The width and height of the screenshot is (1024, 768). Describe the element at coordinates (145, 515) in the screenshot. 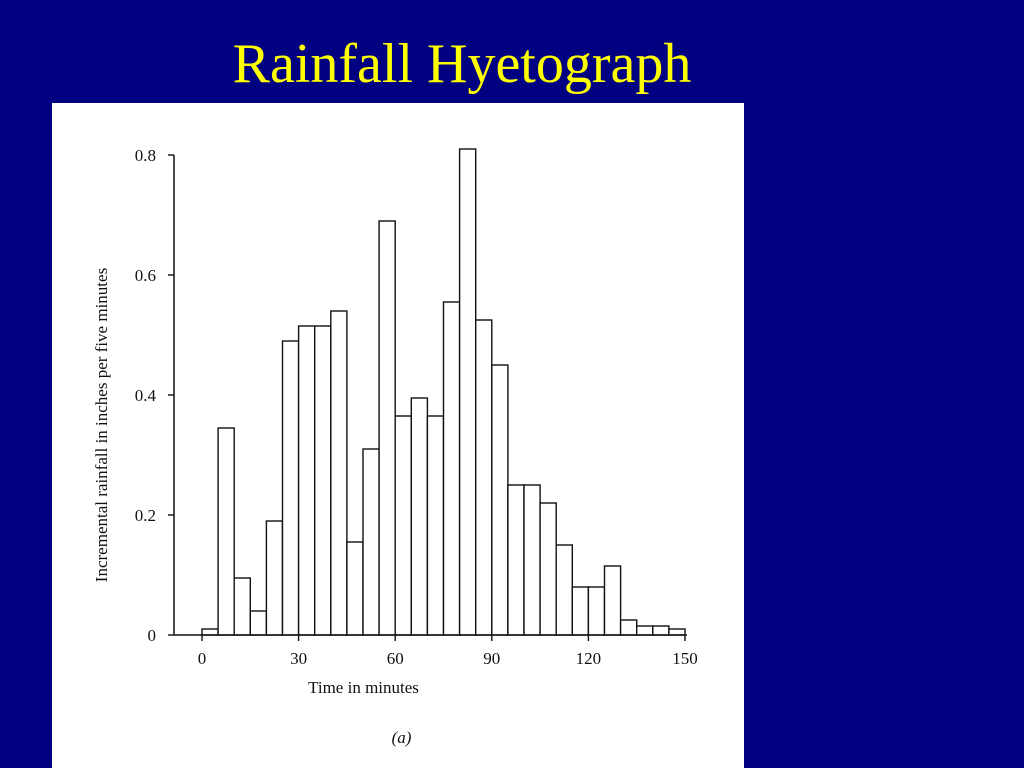

I see `y-tick-label: 0.2` at that location.